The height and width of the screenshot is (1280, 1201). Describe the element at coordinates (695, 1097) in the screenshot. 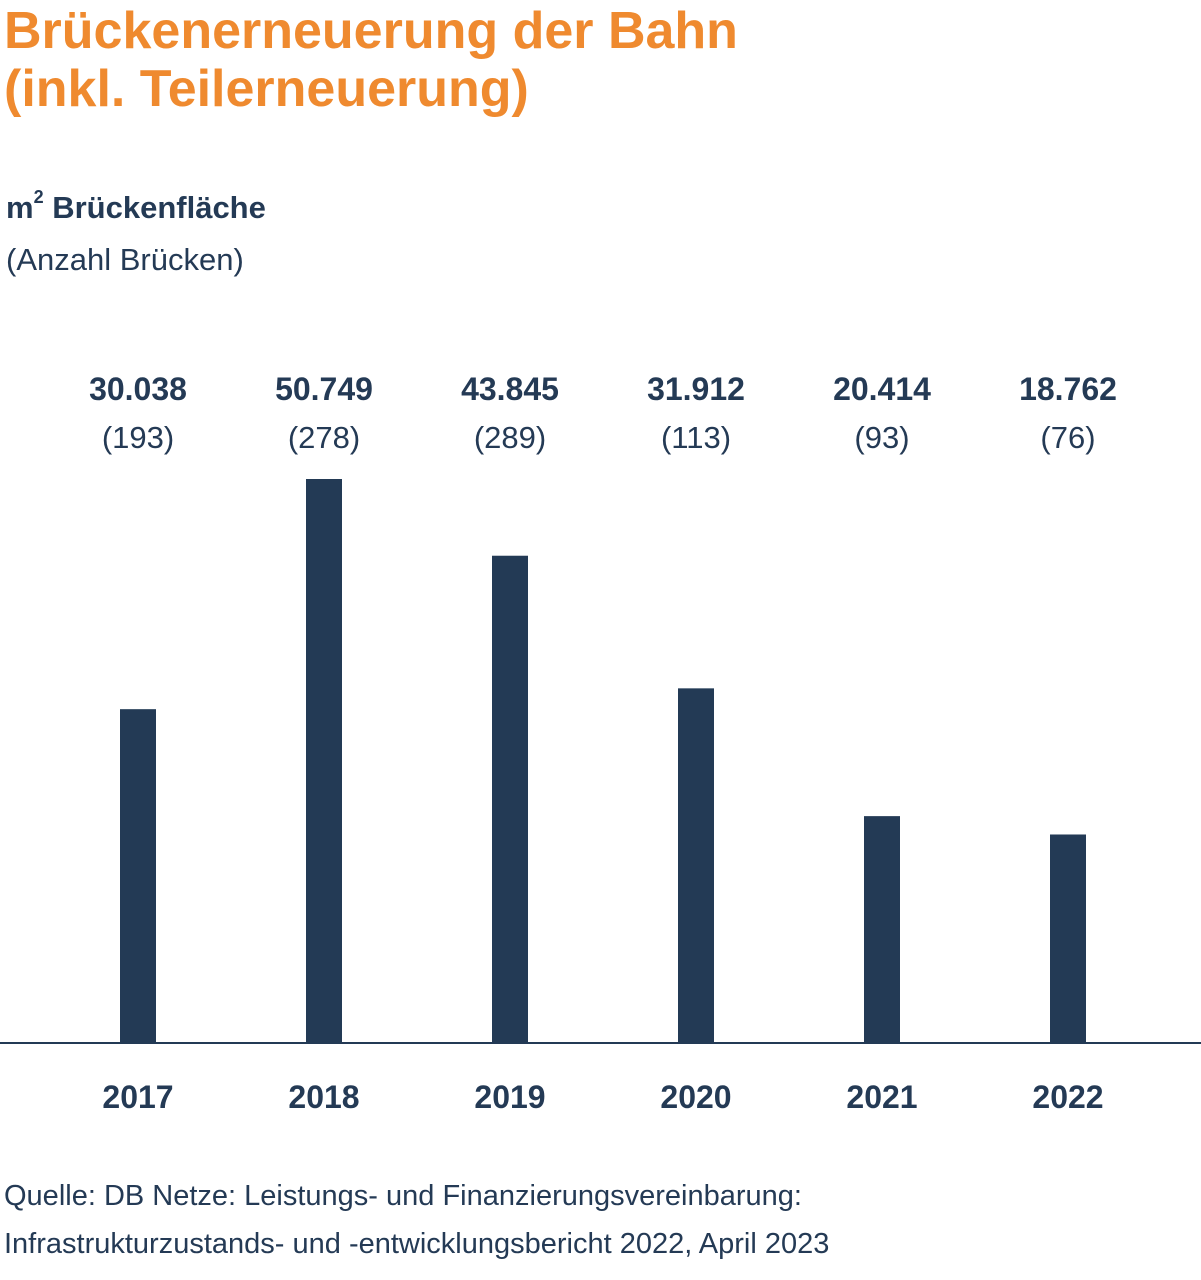

I see `x-tick-label-2020: 2020` at that location.